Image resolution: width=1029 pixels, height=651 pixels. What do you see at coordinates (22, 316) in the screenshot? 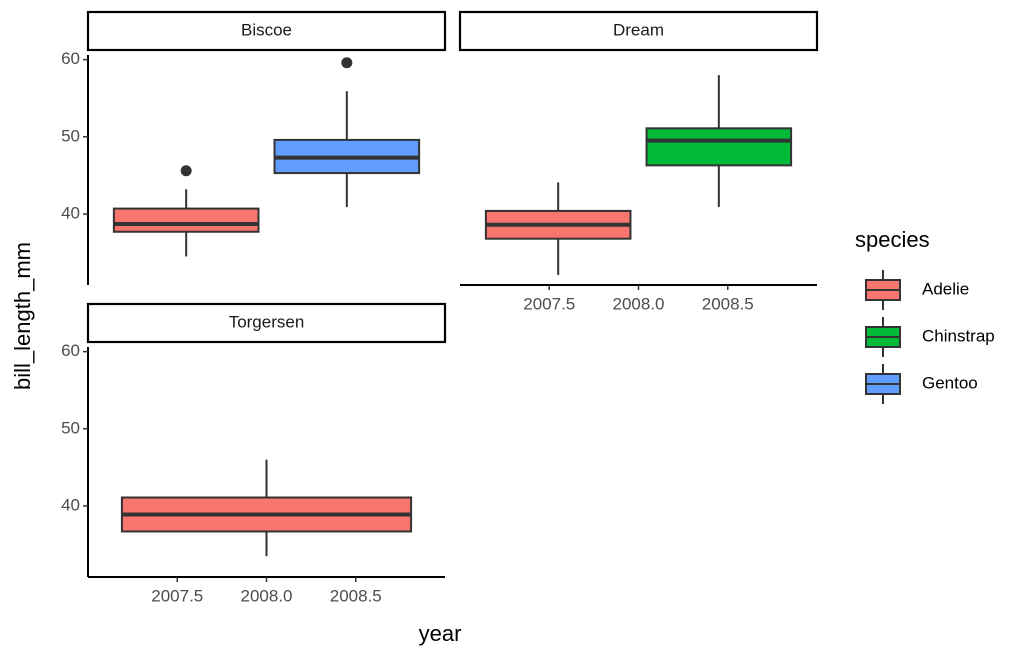
I see `y-axis-title: bill_length_mm` at bounding box center [22, 316].